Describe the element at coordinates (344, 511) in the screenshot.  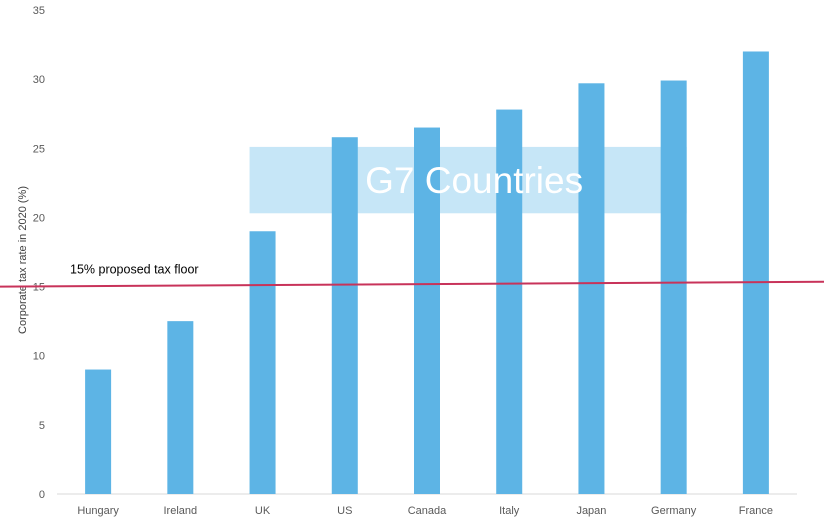
I see `x-tick-label: US` at that location.